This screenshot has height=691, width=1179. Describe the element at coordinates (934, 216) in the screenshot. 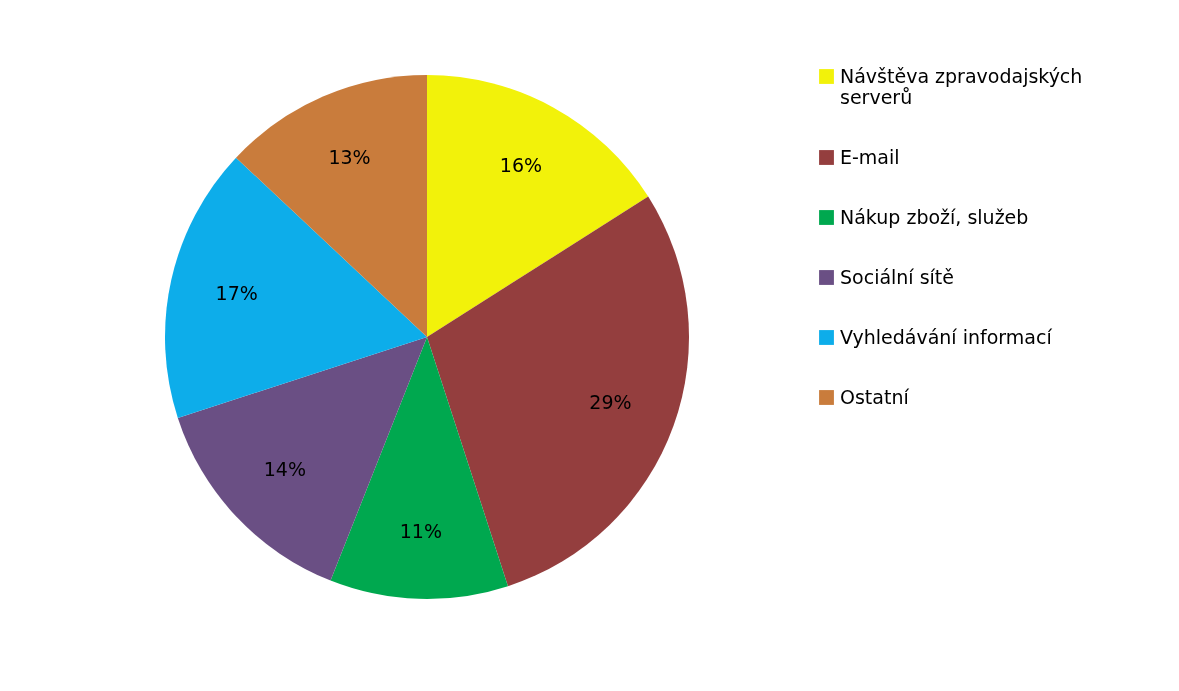

I see `legend-label: Nákup zboží, služeb` at that location.